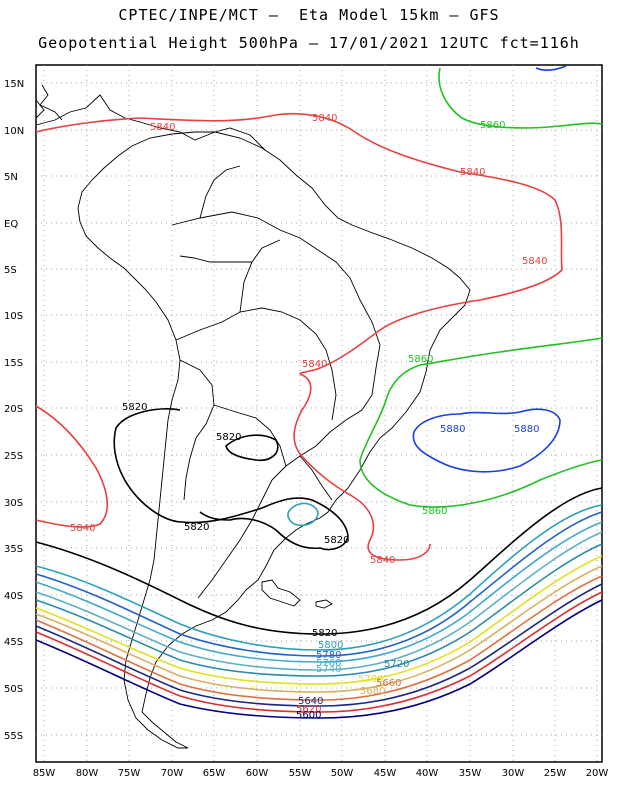 Image resolution: width=618 pixels, height=800 pixels. What do you see at coordinates (396, 664) in the screenshot?
I see `contour-label: 5720` at bounding box center [396, 664].